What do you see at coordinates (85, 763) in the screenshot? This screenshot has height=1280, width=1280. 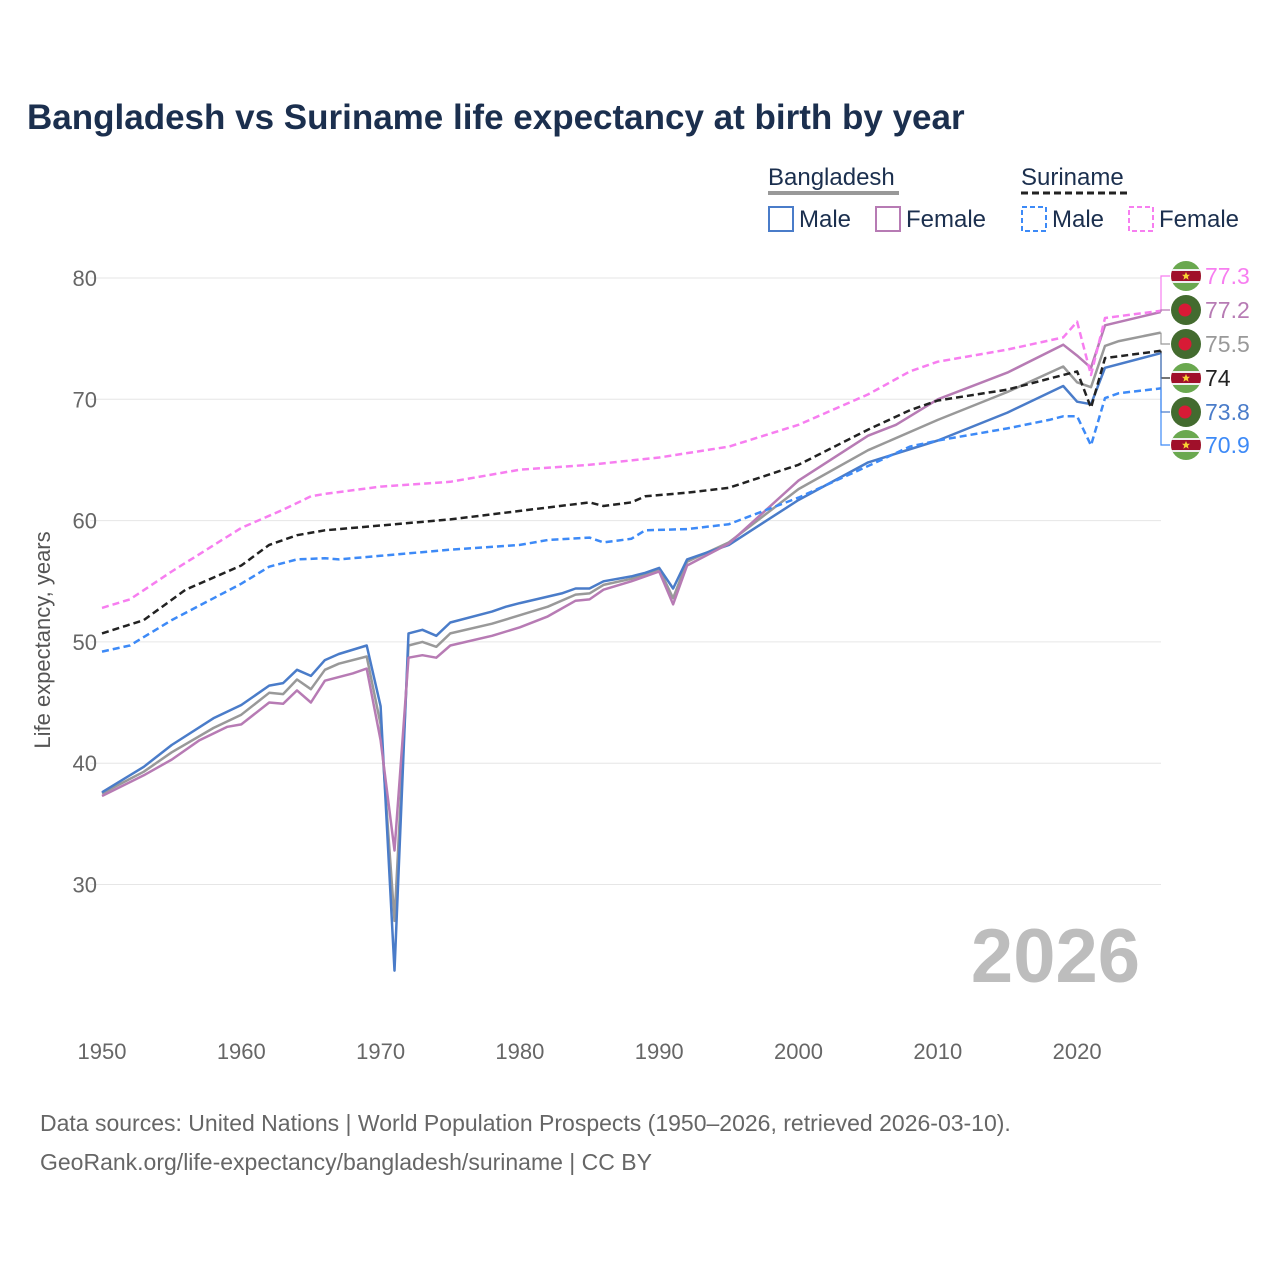 I see `y-tick-label: 40` at bounding box center [85, 763].